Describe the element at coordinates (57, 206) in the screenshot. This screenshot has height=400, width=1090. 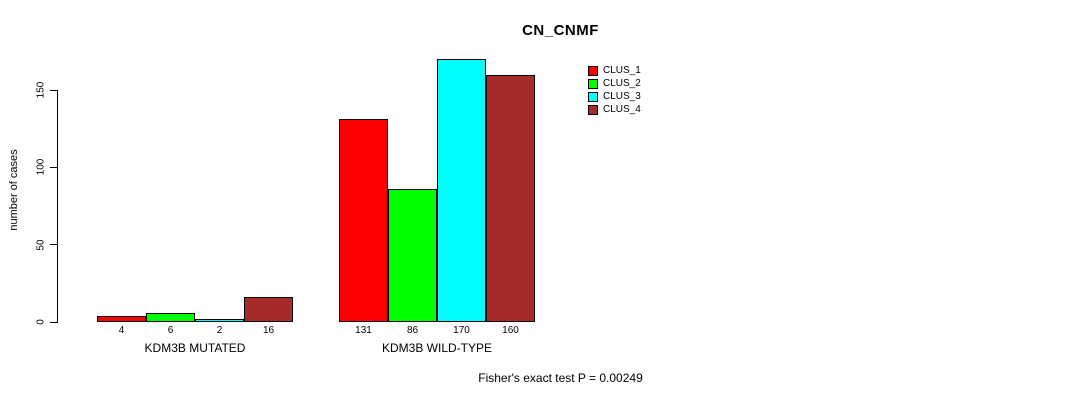
I see `y-axis-line` at that location.